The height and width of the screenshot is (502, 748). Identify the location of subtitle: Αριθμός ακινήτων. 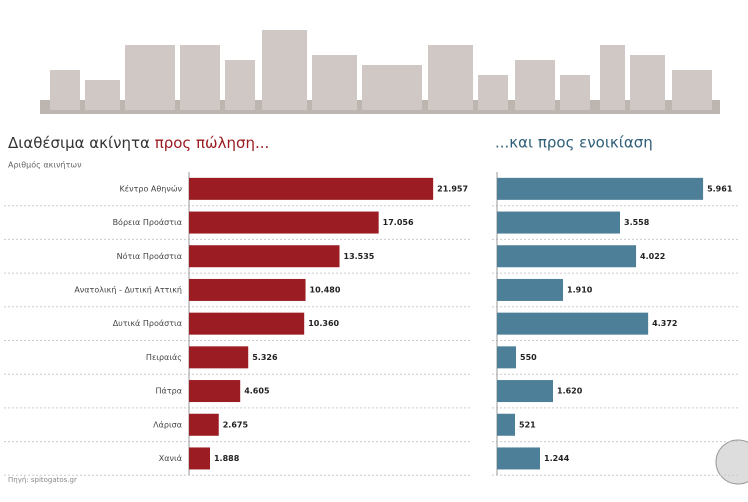
(45, 165).